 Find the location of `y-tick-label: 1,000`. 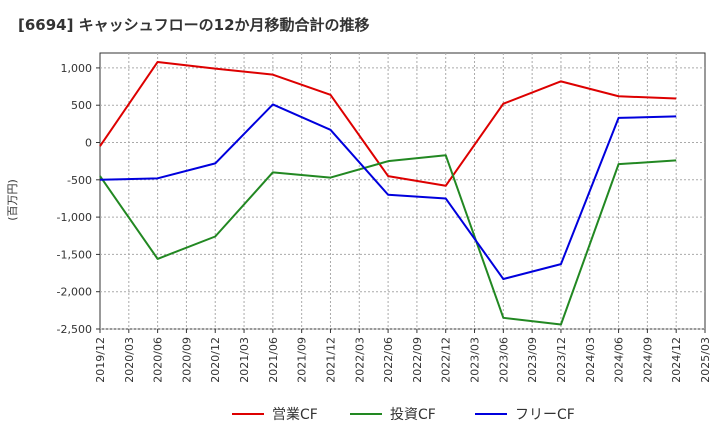

y-tick-label: 1,000 is located at coordinates (77, 68).